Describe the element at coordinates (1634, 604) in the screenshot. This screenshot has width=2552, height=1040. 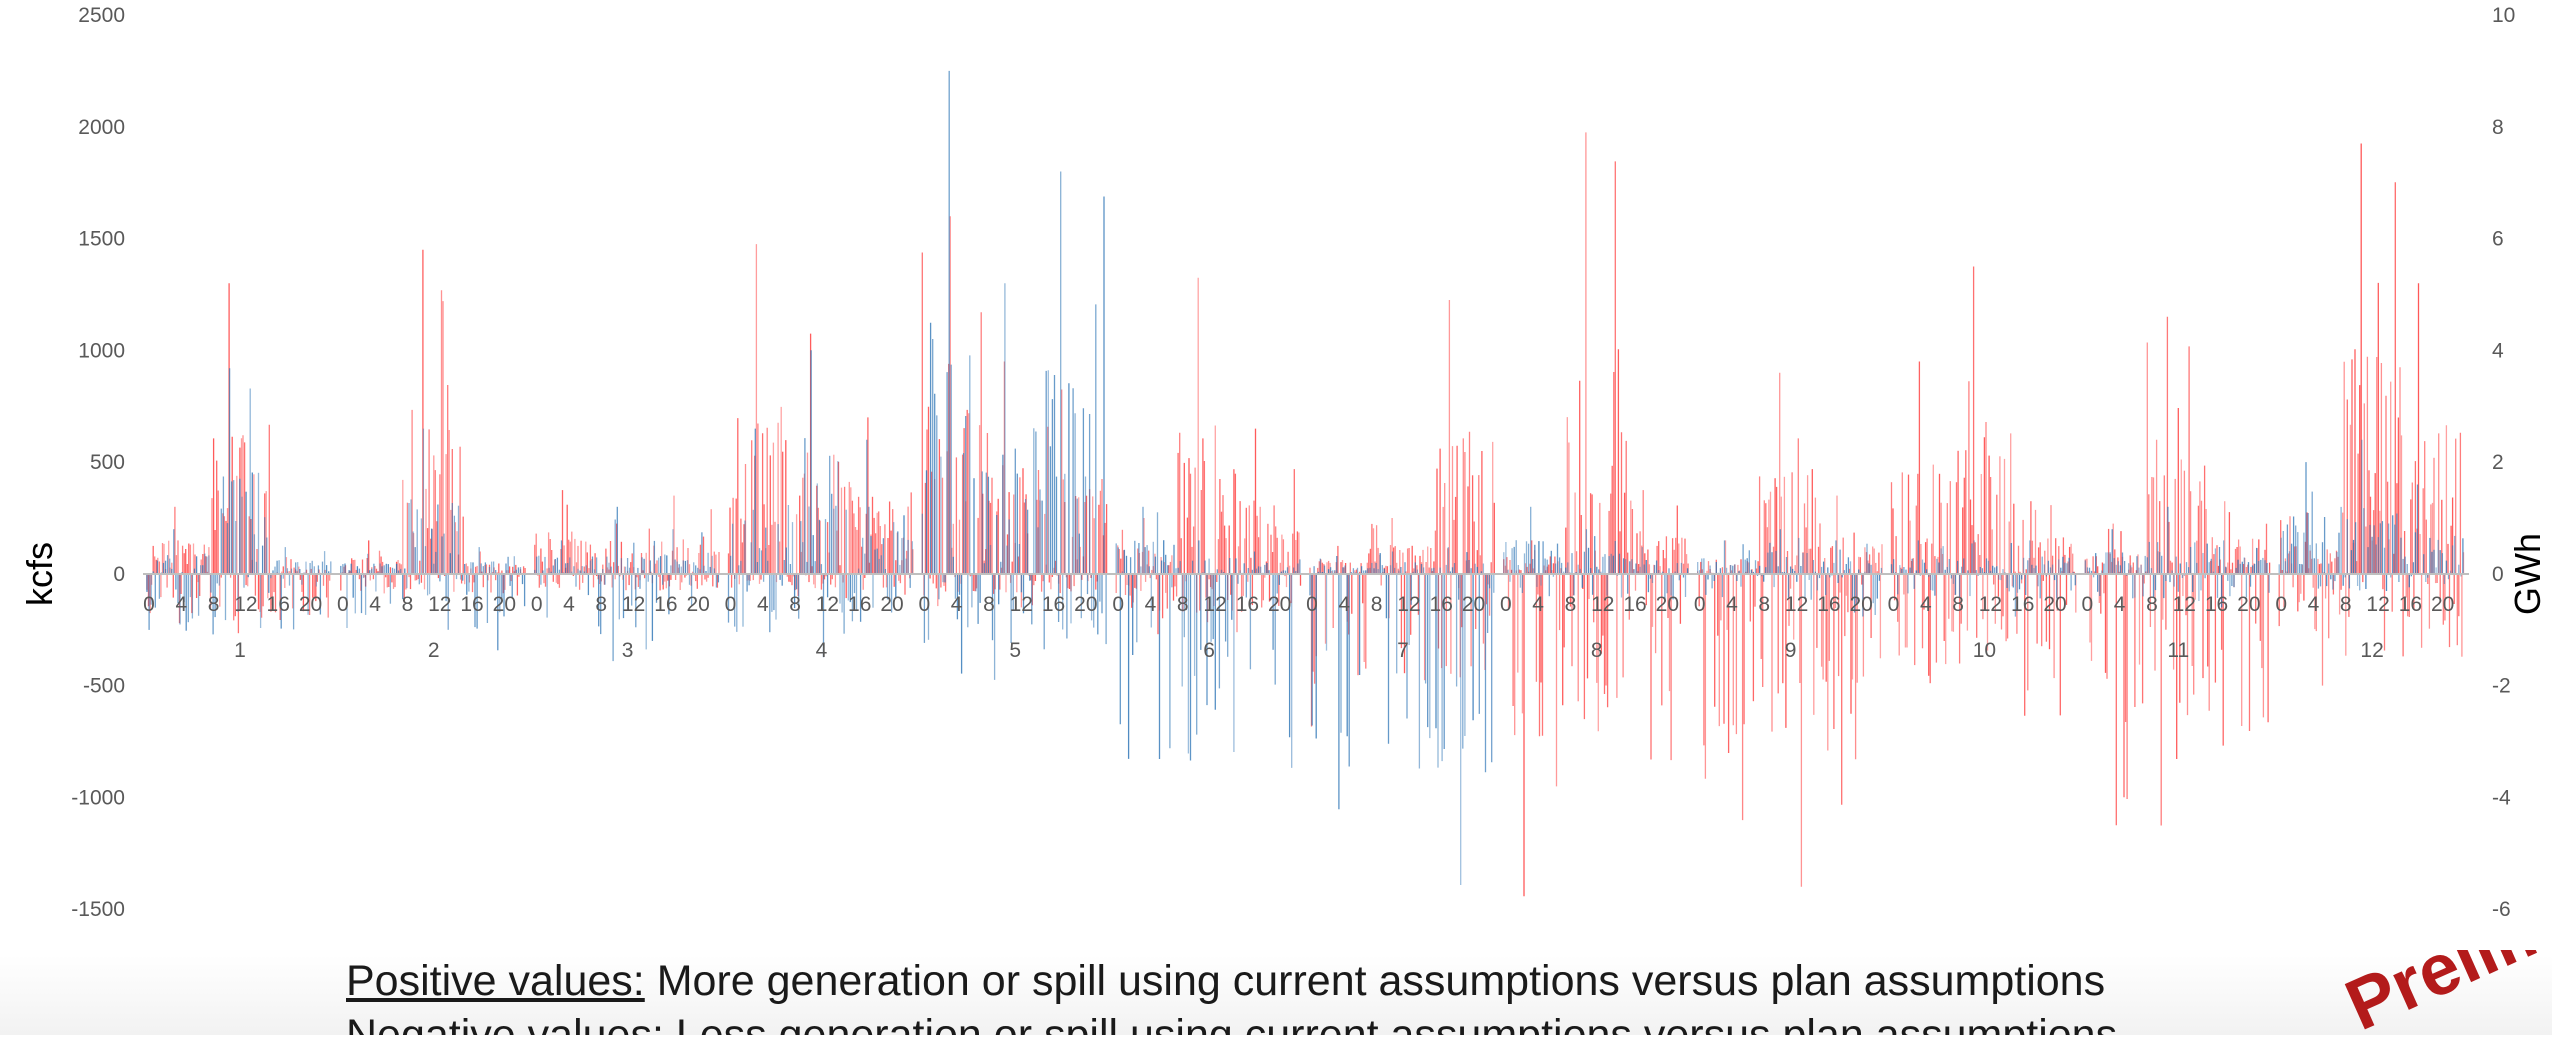
I see `hour-label-m8-h16: 16` at that location.